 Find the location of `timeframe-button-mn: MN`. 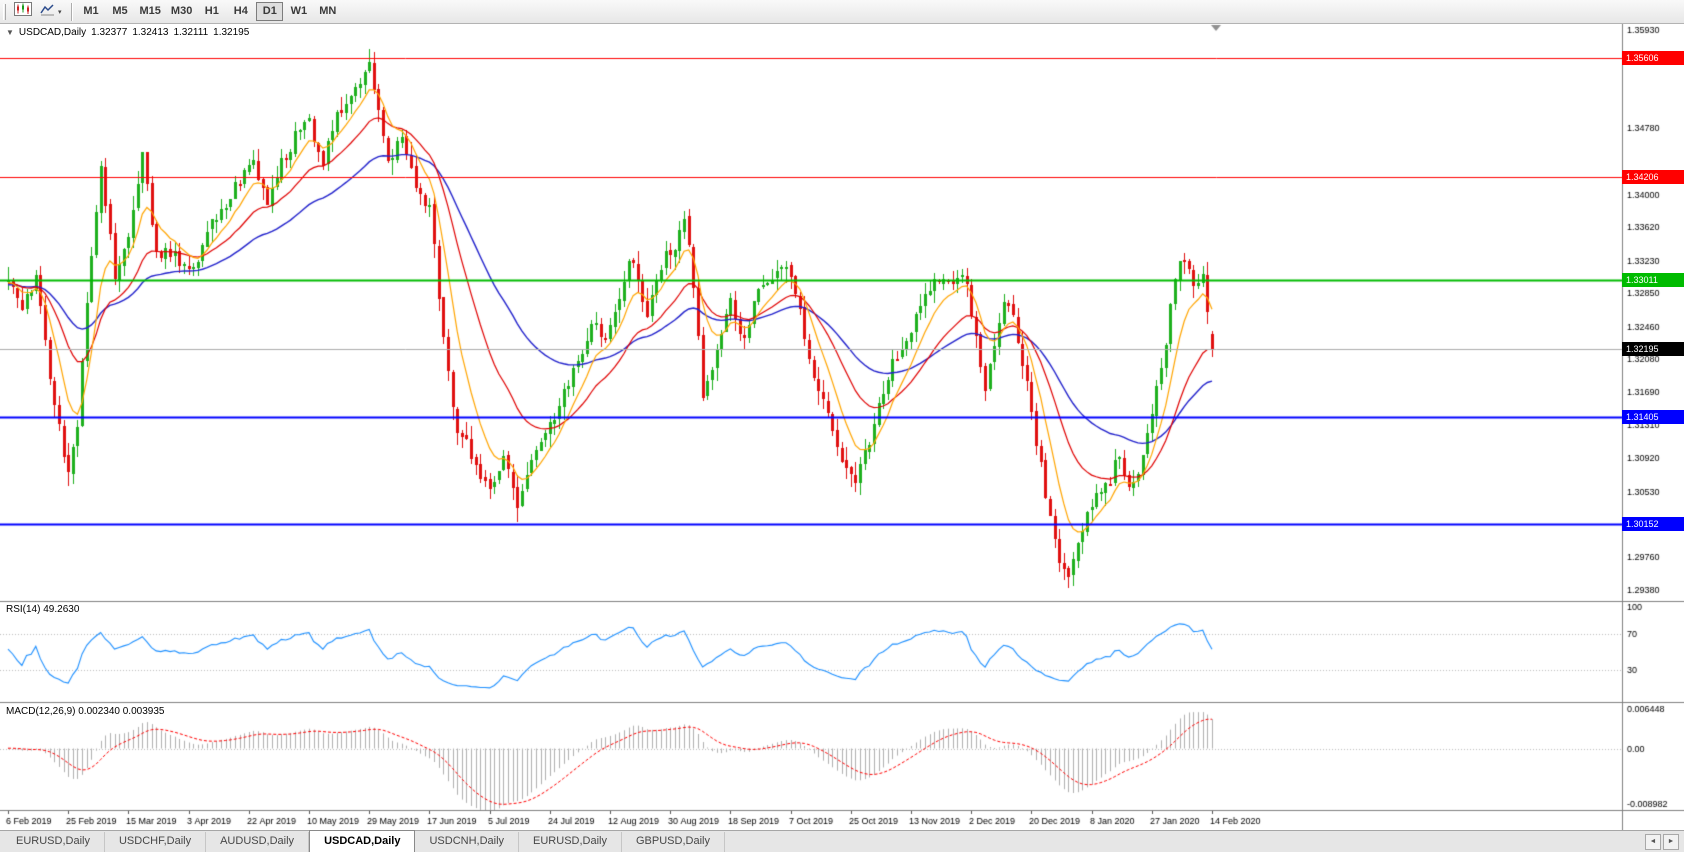

timeframe-button-mn: MN is located at coordinates (328, 11).